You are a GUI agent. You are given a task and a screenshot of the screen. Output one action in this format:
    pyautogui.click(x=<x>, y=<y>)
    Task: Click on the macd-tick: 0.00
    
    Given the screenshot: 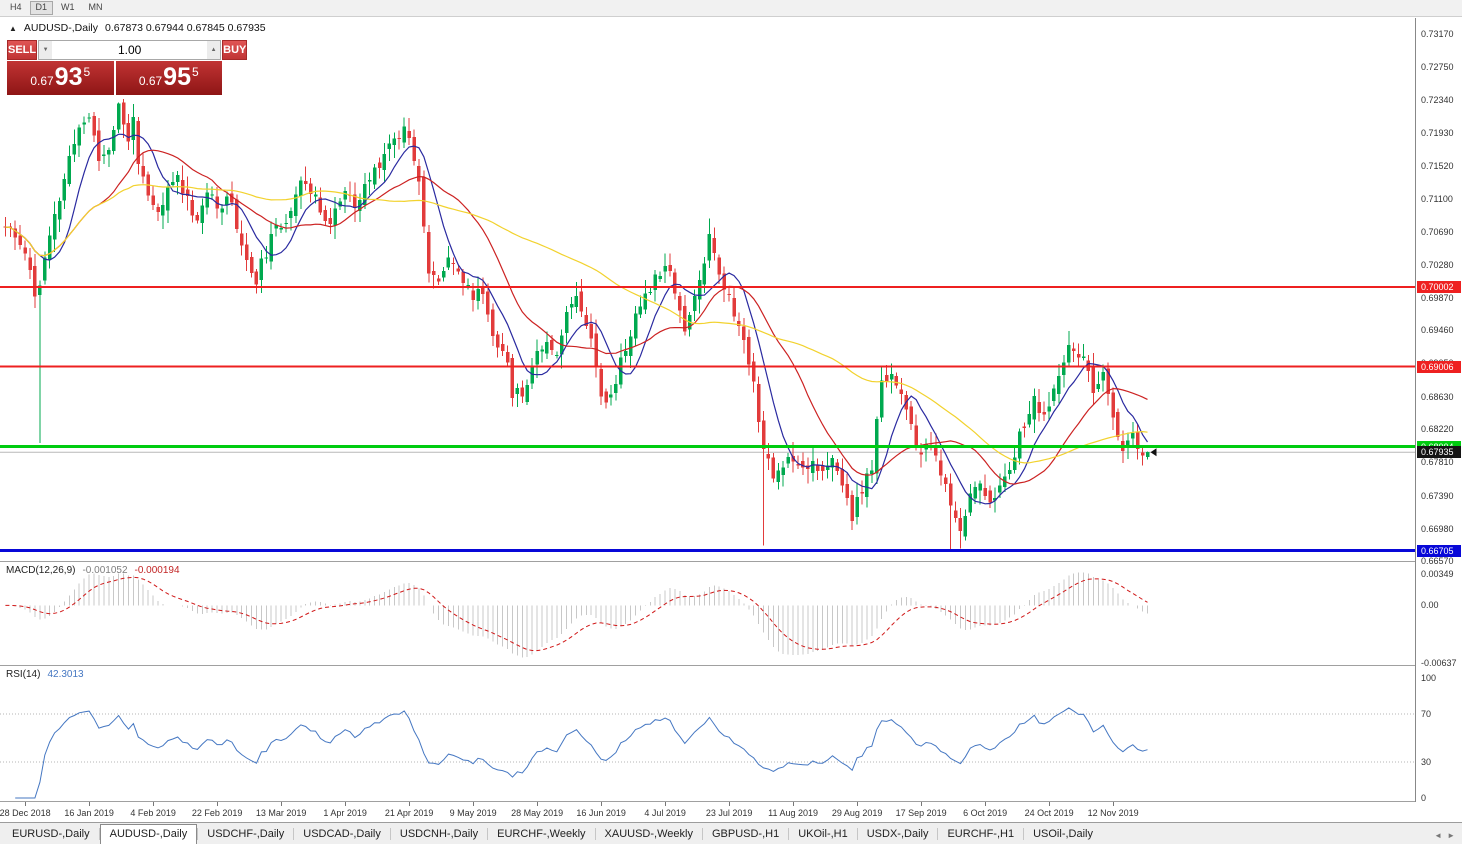 What is the action you would take?
    pyautogui.click(x=1430, y=605)
    